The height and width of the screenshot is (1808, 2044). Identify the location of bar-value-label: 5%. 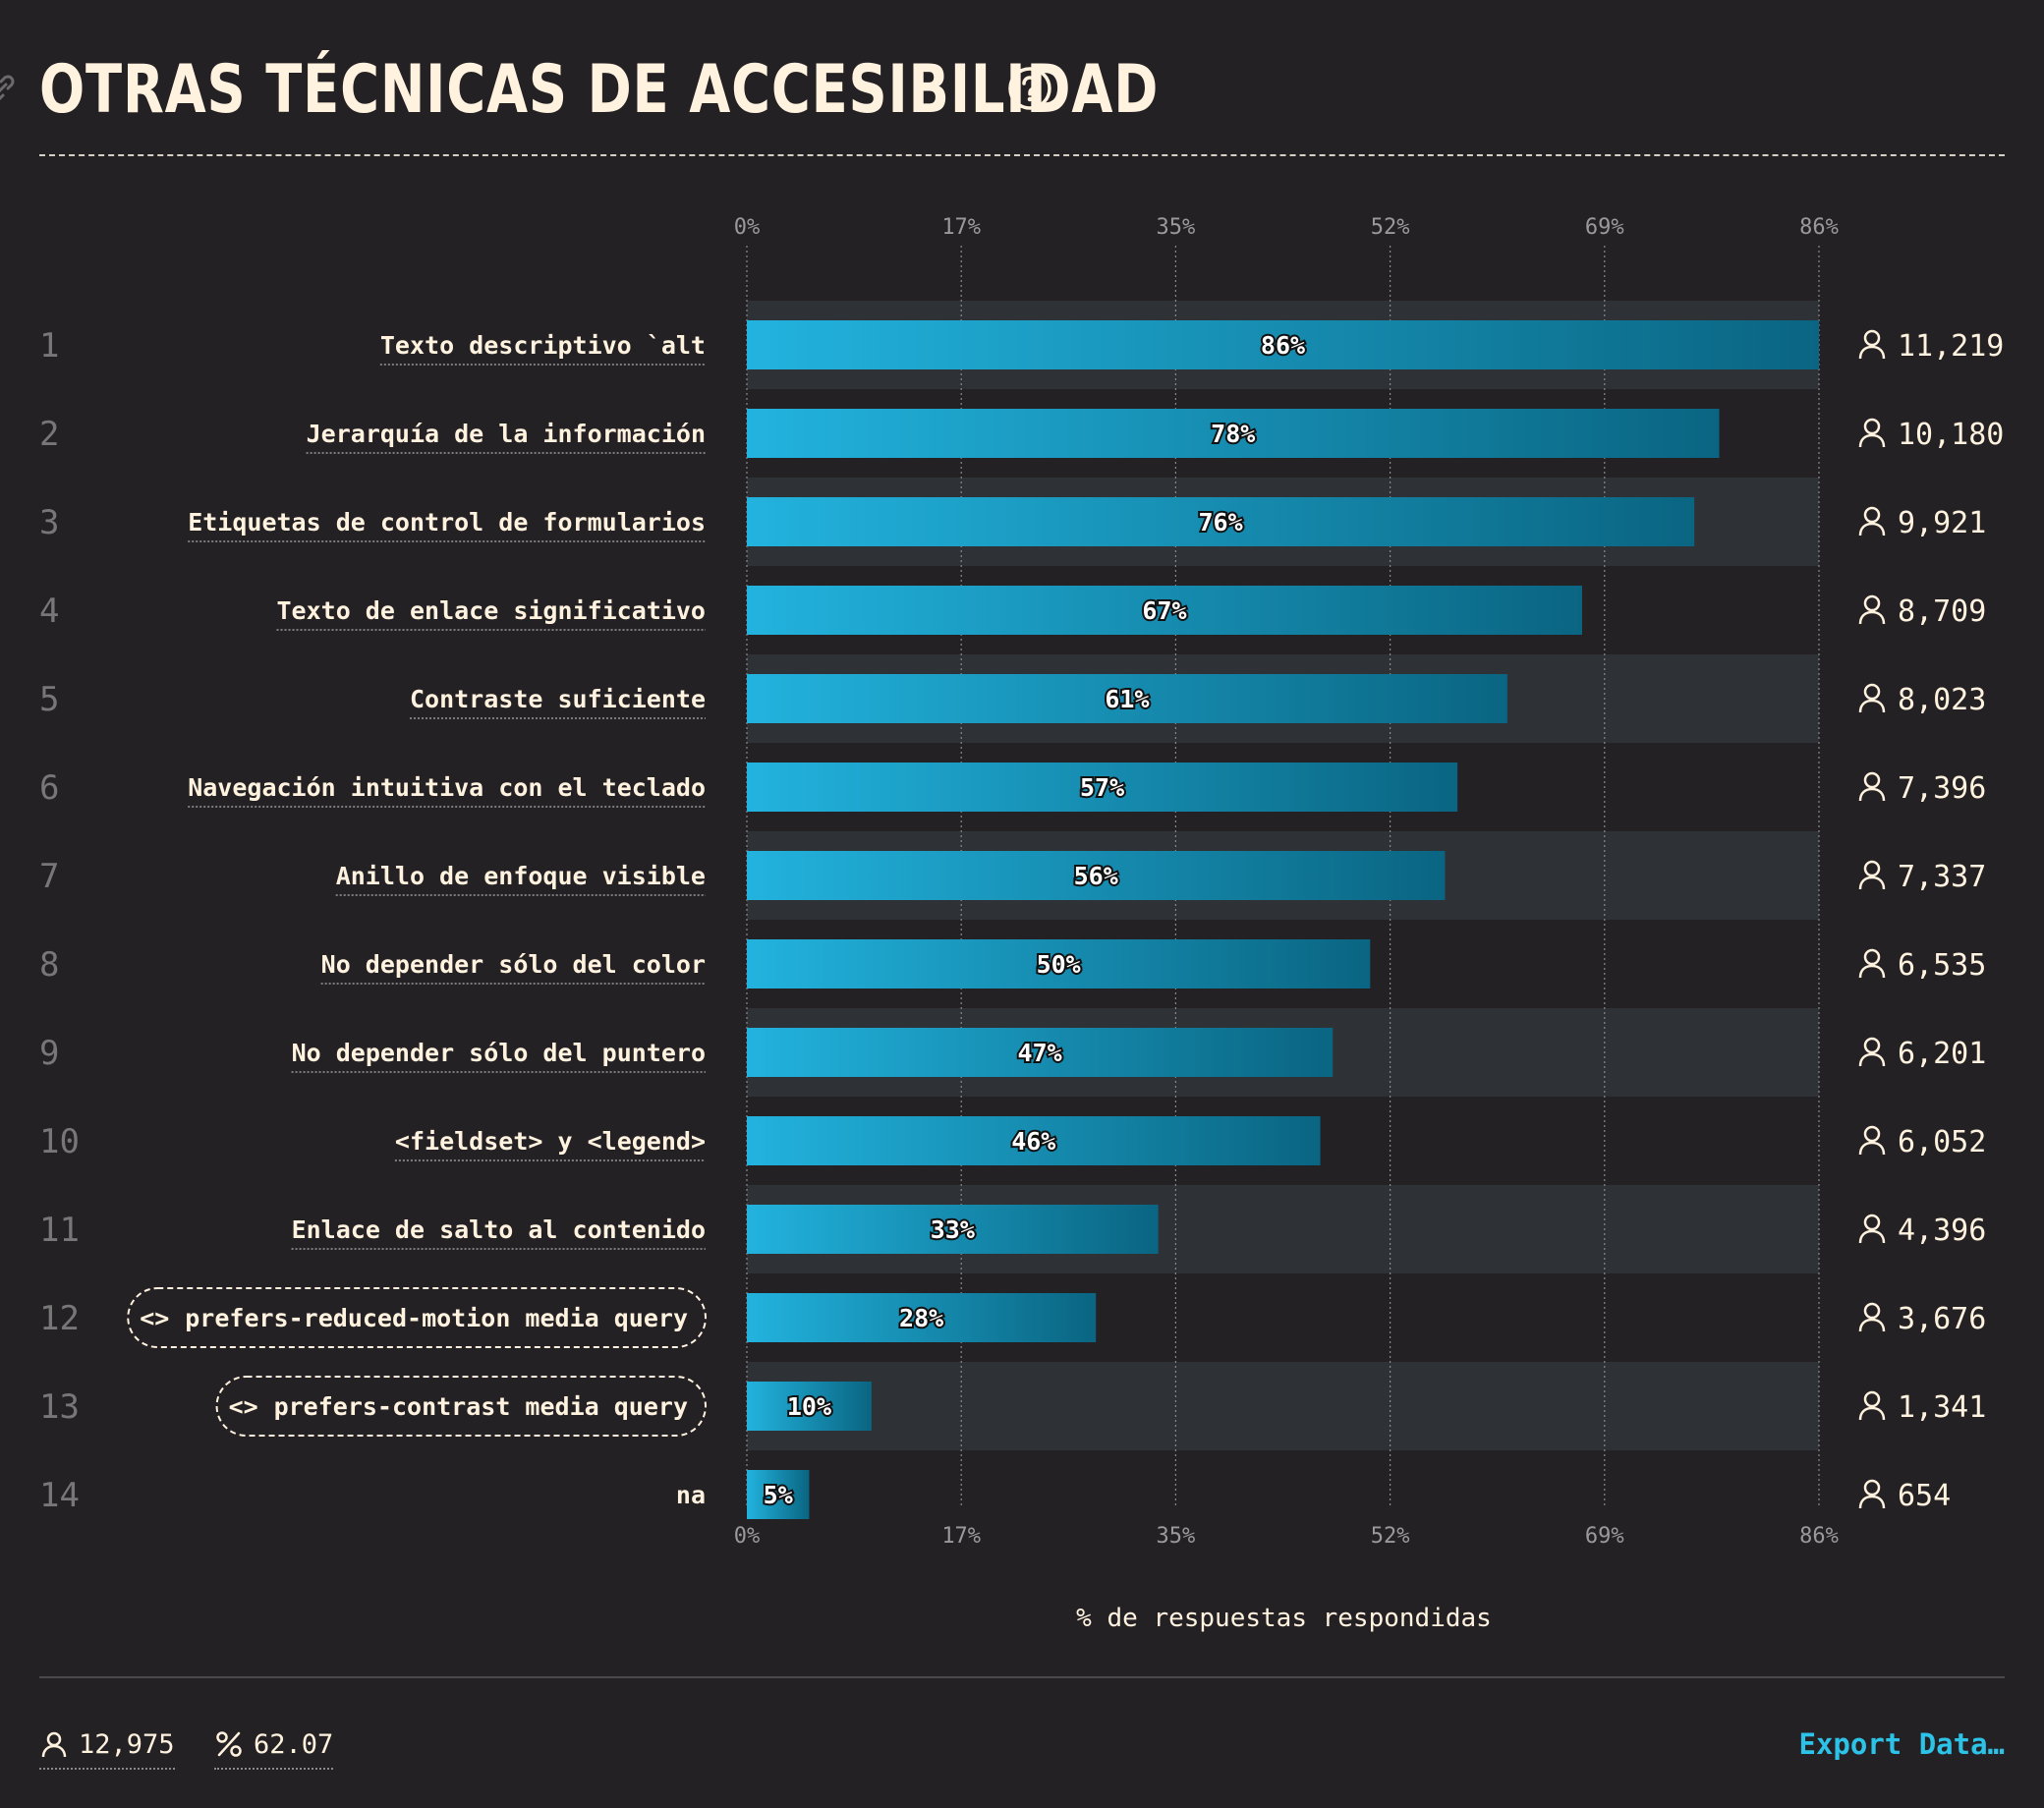
(778, 1495).